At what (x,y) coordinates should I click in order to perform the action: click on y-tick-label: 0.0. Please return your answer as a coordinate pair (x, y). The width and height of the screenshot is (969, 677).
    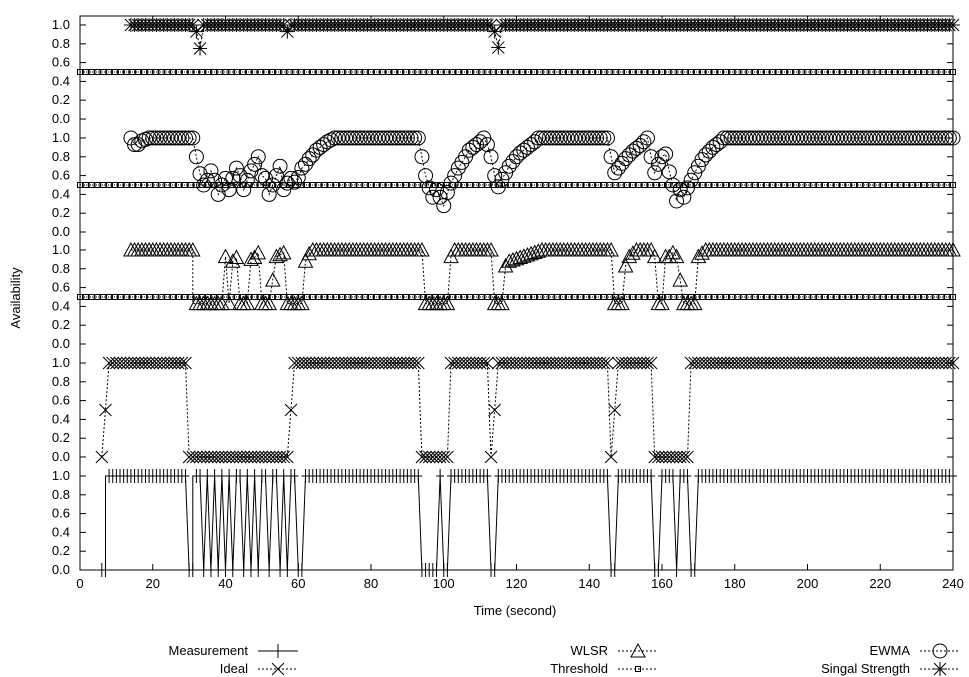
    Looking at the image, I should click on (61, 456).